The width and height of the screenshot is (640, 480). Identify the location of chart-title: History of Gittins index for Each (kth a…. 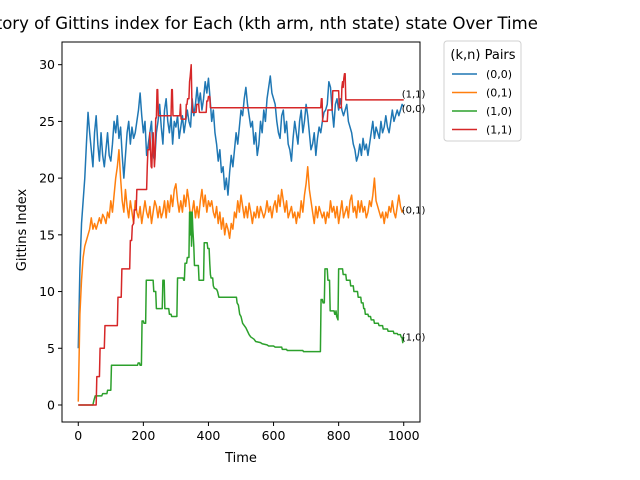
(269, 23).